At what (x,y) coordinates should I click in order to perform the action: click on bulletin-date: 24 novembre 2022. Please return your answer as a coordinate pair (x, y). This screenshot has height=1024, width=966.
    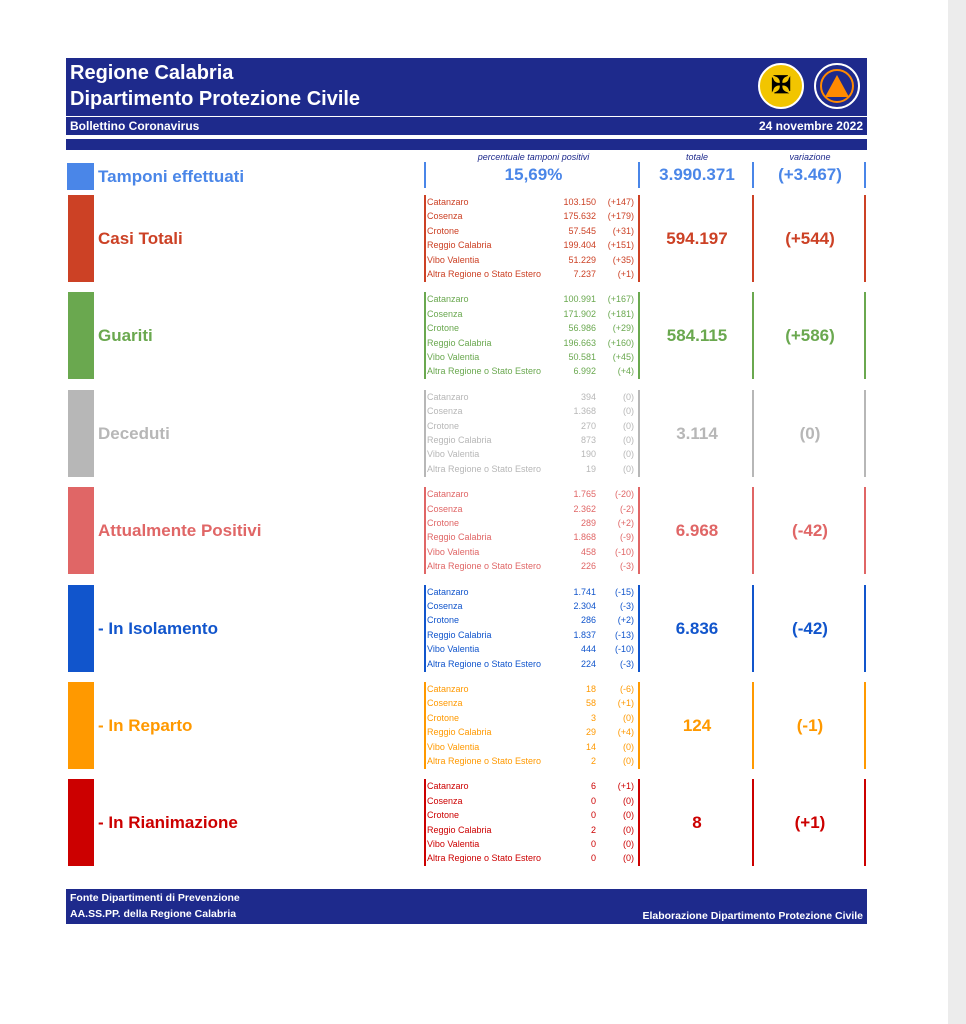
    Looking at the image, I should click on (810, 126).